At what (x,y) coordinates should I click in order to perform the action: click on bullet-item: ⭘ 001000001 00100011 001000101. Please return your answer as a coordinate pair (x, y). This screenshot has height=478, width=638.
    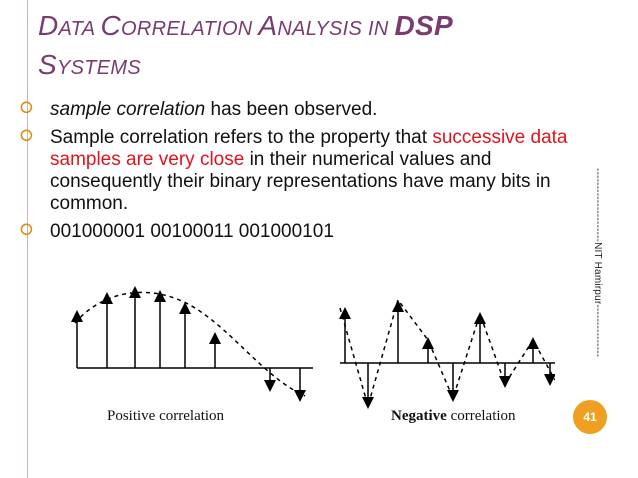
    Looking at the image, I should click on (305, 232).